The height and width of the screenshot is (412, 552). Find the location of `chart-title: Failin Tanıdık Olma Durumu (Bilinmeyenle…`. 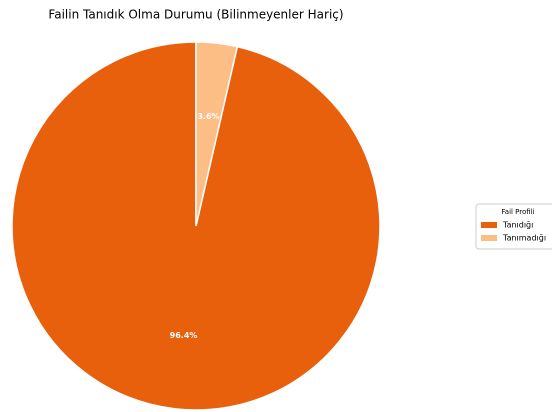

chart-title: Failin Tanıdık Olma Durumu (Bilinmeyenle… is located at coordinates (195, 15).